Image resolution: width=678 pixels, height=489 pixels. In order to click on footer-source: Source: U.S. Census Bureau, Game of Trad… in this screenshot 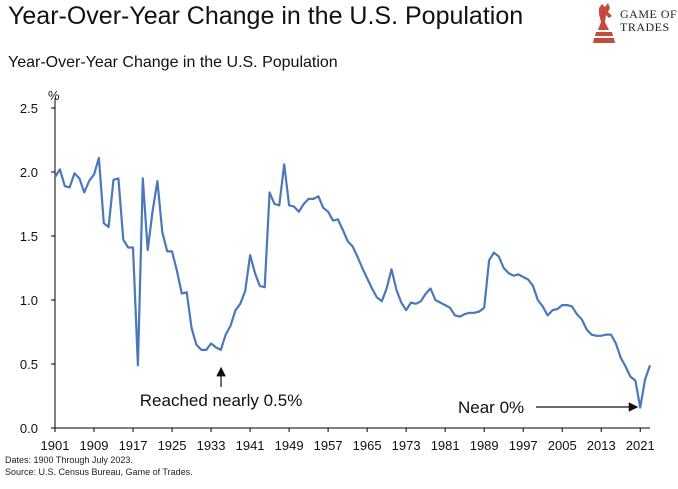, I will do `click(99, 472)`.